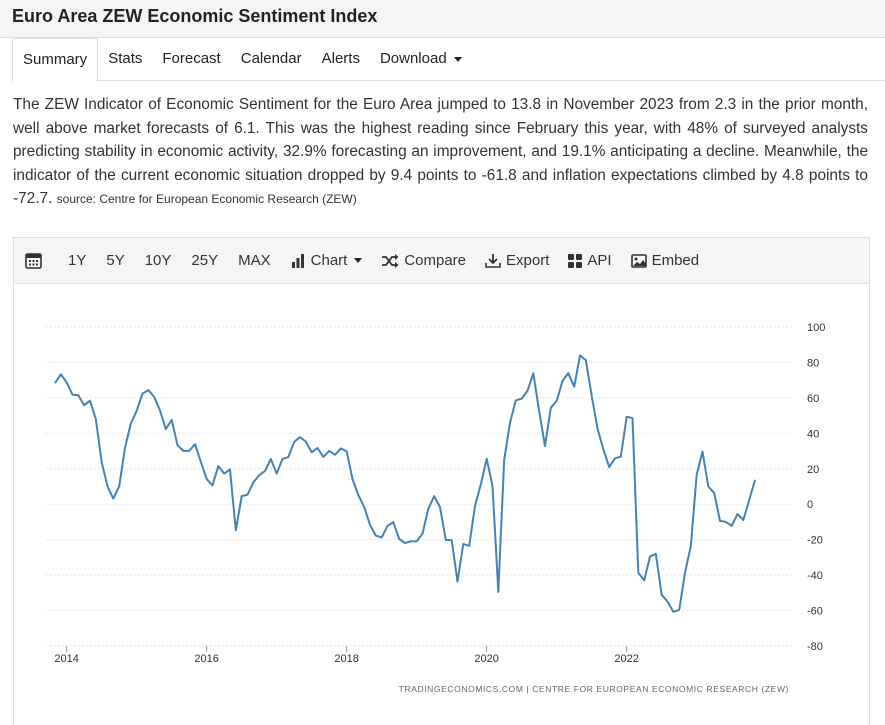 Image resolution: width=885 pixels, height=725 pixels. What do you see at coordinates (442, 19) in the screenshot?
I see `page-header: Euro Area ZEW Economic Sentiment Index` at bounding box center [442, 19].